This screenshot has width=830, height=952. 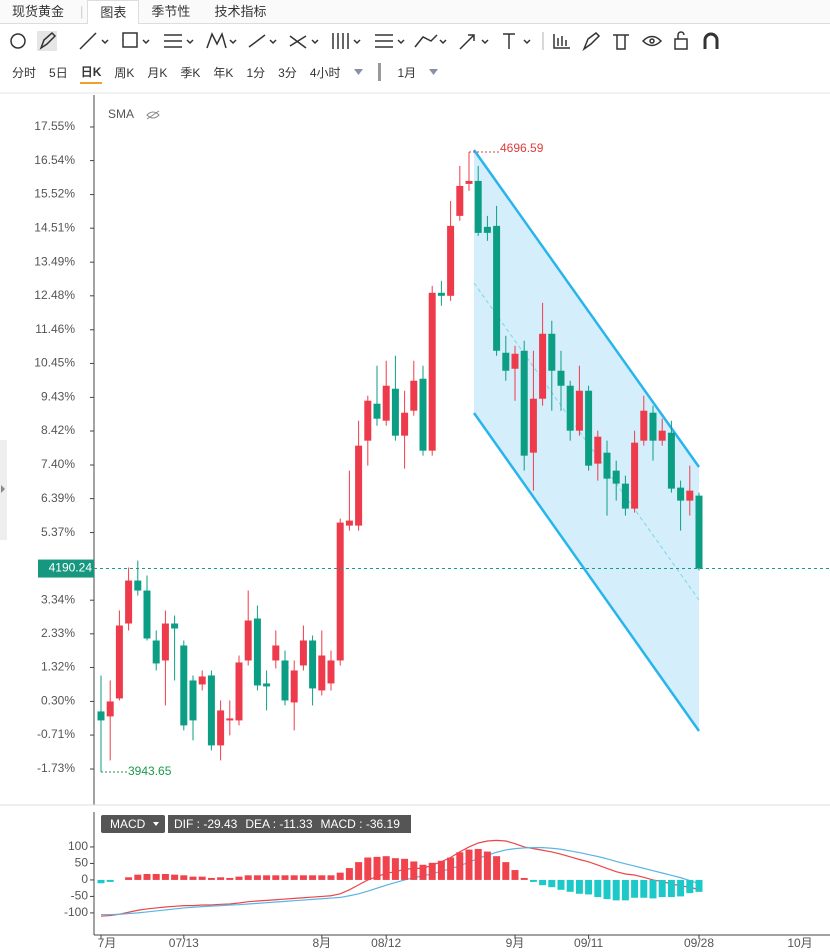 What do you see at coordinates (223, 72) in the screenshot?
I see `period: 年K` at bounding box center [223, 72].